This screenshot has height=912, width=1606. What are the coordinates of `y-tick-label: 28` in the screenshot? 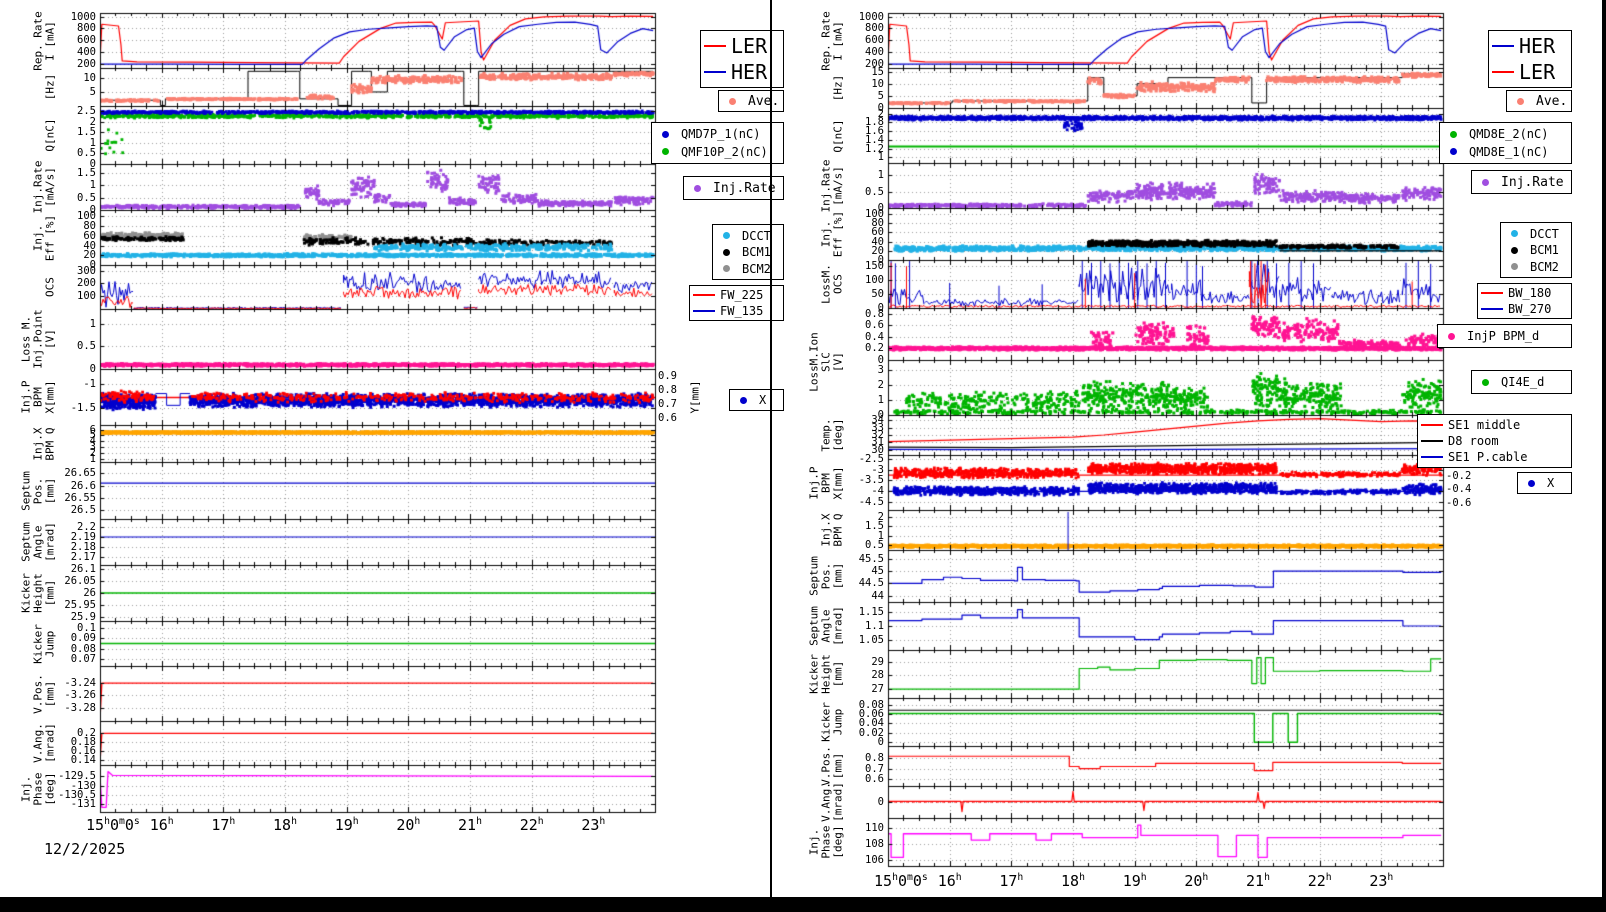 It's located at (877, 675).